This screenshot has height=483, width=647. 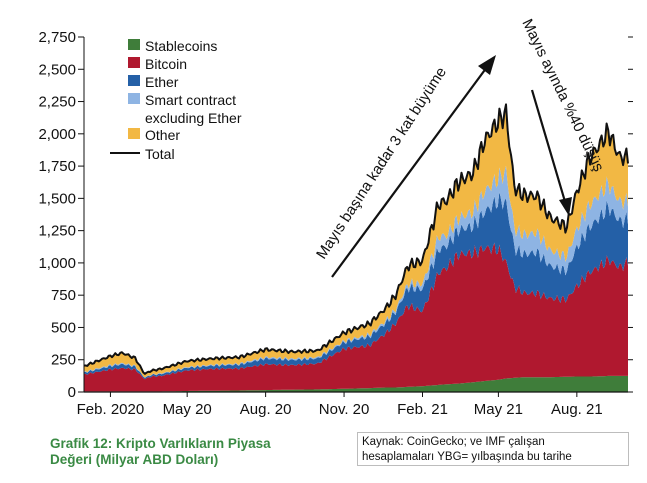 What do you see at coordinates (134, 98) in the screenshot?
I see `legend-swatch-smart-contract-excluding-ether` at bounding box center [134, 98].